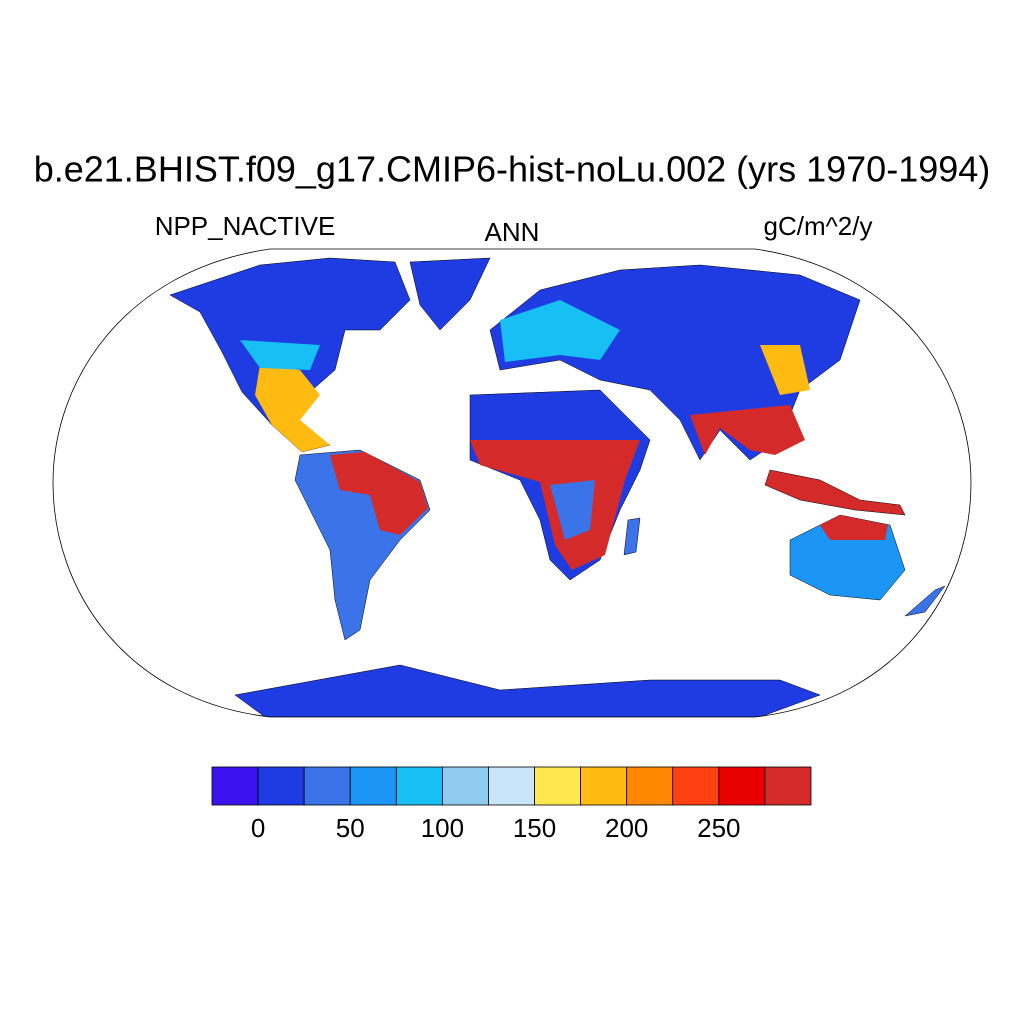 The height and width of the screenshot is (1029, 1024). Describe the element at coordinates (280, 355) in the screenshot. I see `na-mid` at that location.